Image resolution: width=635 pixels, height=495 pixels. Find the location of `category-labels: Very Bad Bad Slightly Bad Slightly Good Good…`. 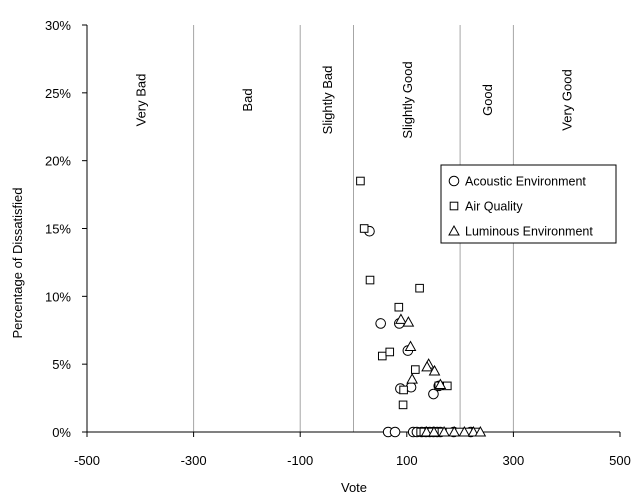

category-labels: Very Bad Bad Slightly Bad Slightly Good Good… is located at coordinates (353, 99).